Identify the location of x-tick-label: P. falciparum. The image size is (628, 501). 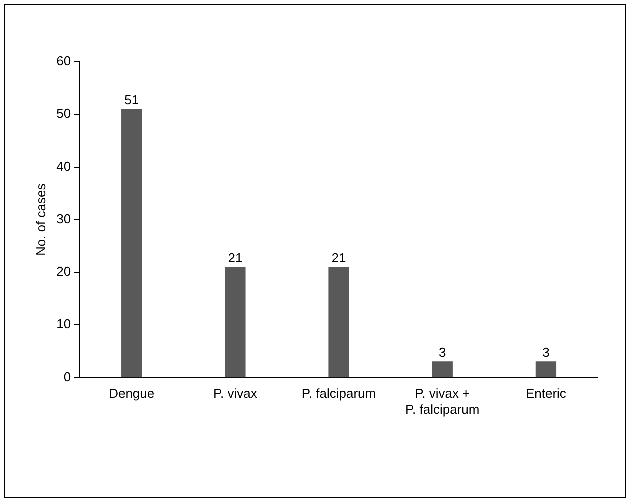
(339, 394).